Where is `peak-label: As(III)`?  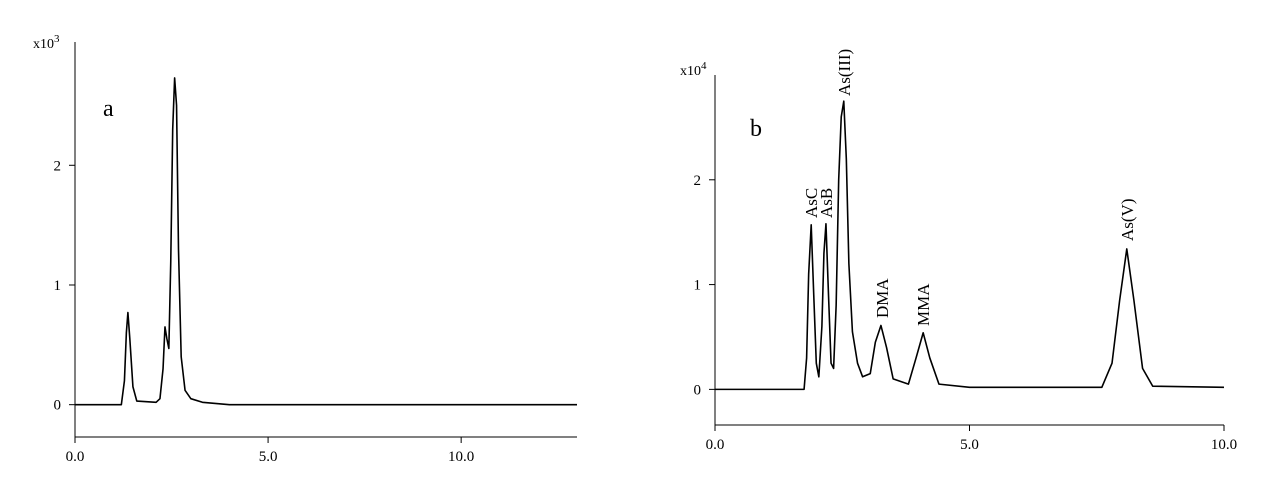 peak-label: As(III) is located at coordinates (844, 72).